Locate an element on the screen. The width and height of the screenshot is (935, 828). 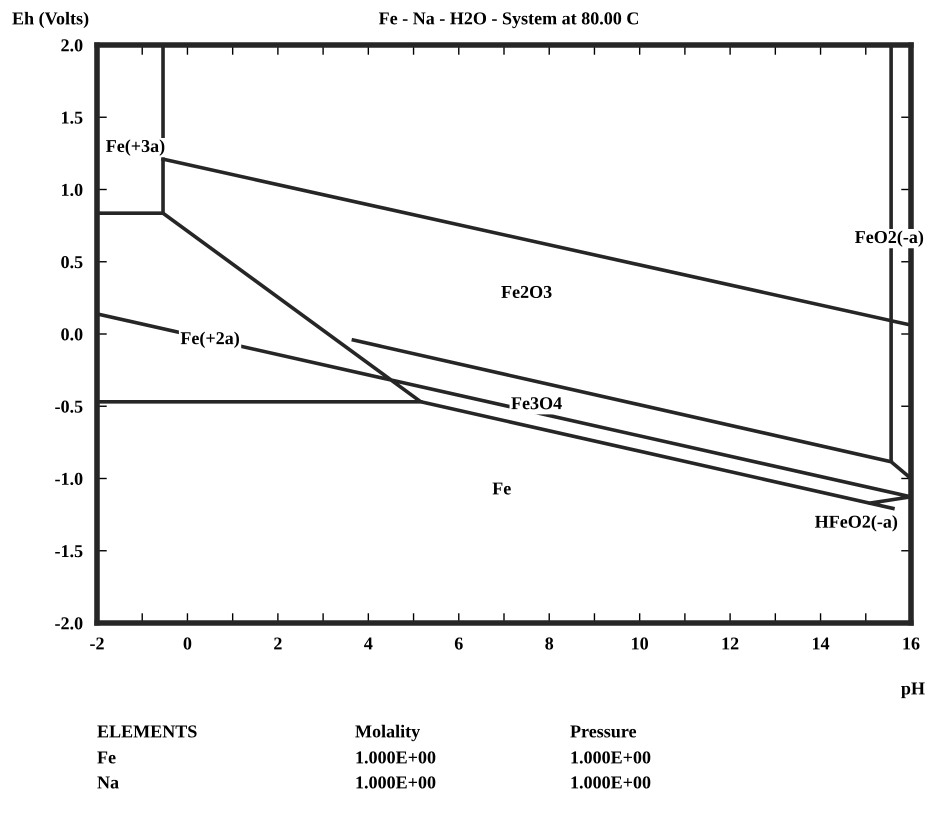
y-tick-label: 0.0 is located at coordinates (71, 334).